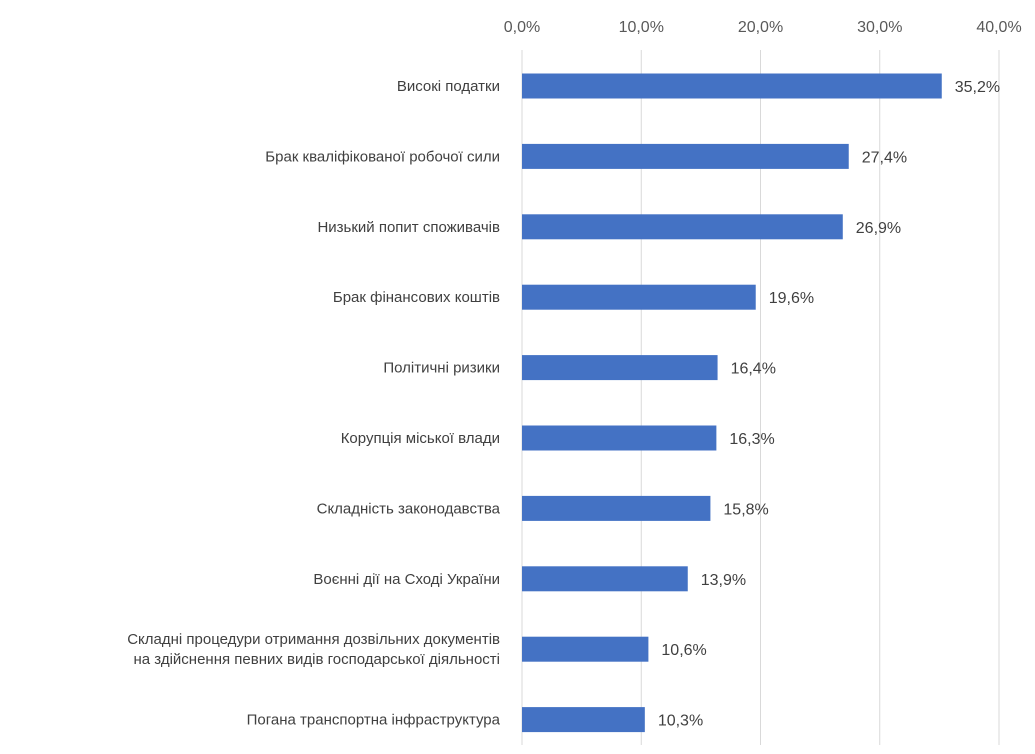 This screenshot has width=1035, height=754. I want to click on data-label: 16,4%, so click(753, 369).